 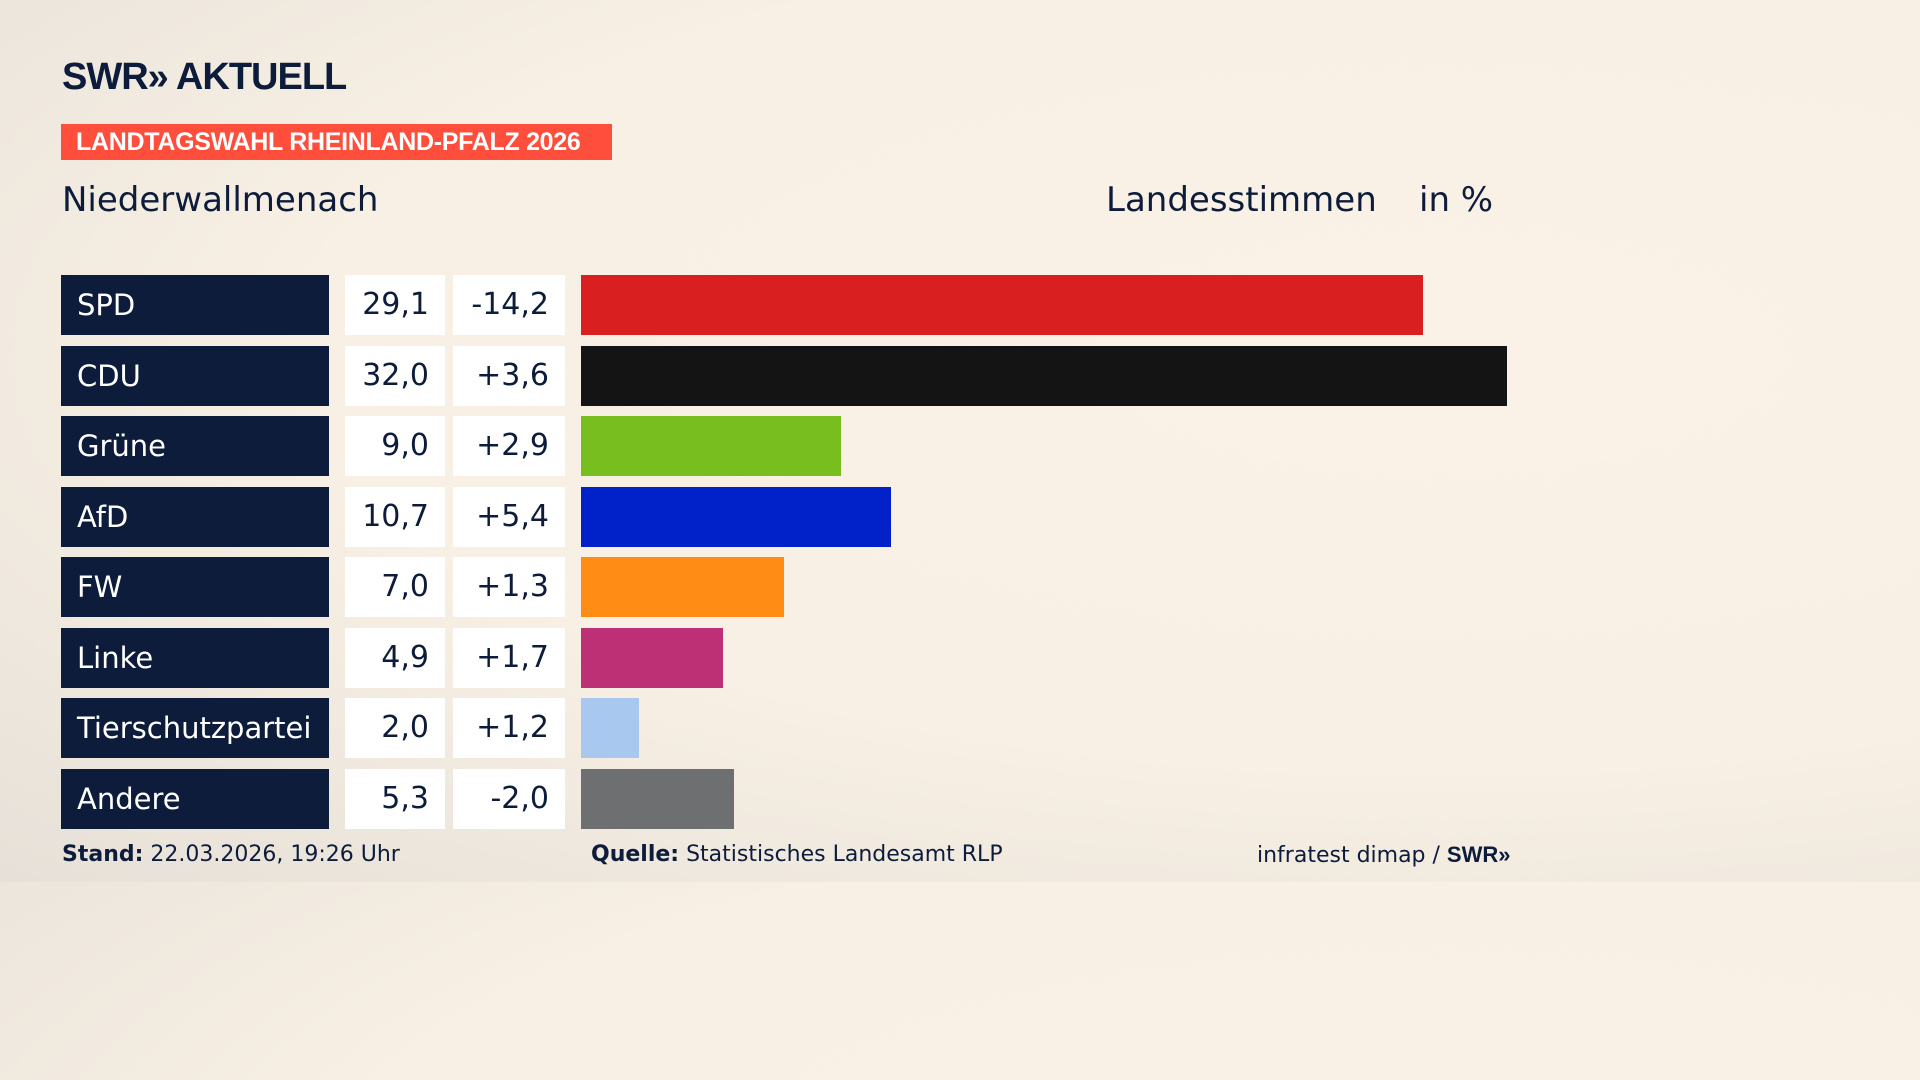 I want to click on party-name: Andere, so click(x=195, y=798).